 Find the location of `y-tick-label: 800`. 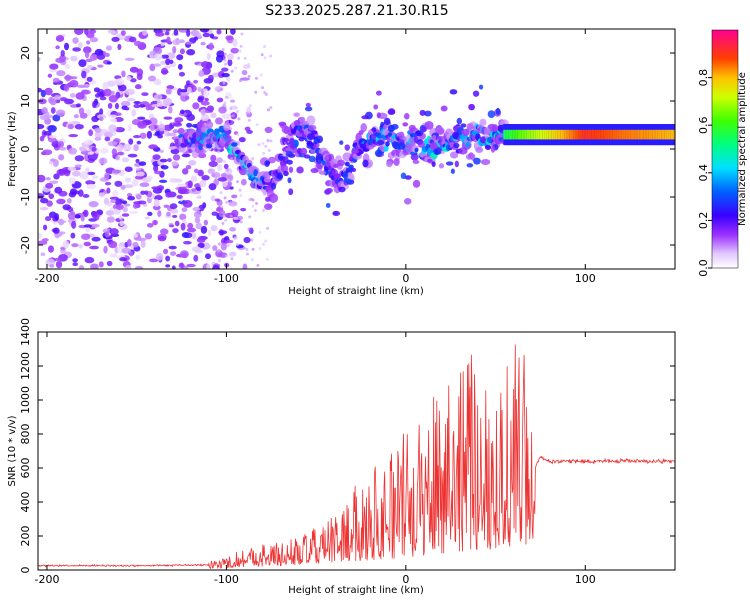

y-tick-label: 800 is located at coordinates (25, 434).